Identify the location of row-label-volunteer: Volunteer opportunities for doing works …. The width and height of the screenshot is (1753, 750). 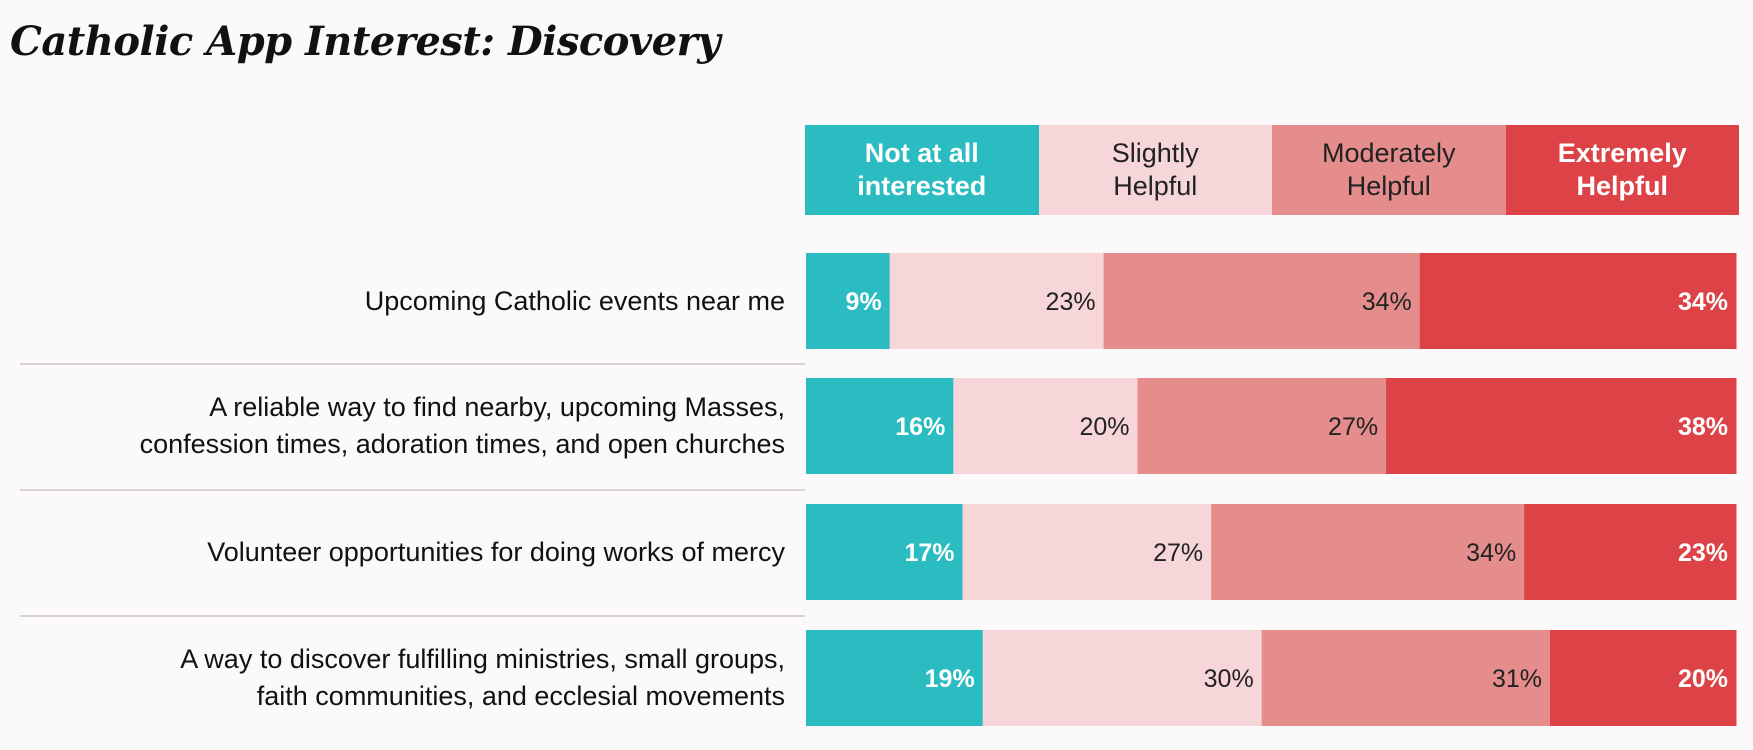
(402, 552).